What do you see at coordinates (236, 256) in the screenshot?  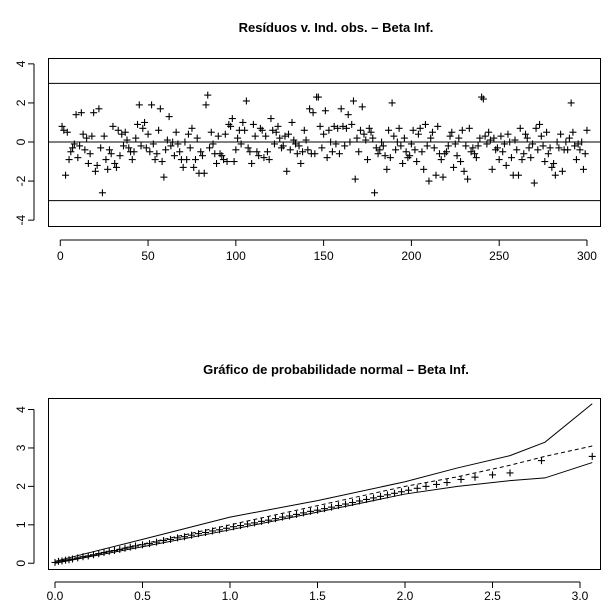 I see `x-tick-label: 100` at bounding box center [236, 256].